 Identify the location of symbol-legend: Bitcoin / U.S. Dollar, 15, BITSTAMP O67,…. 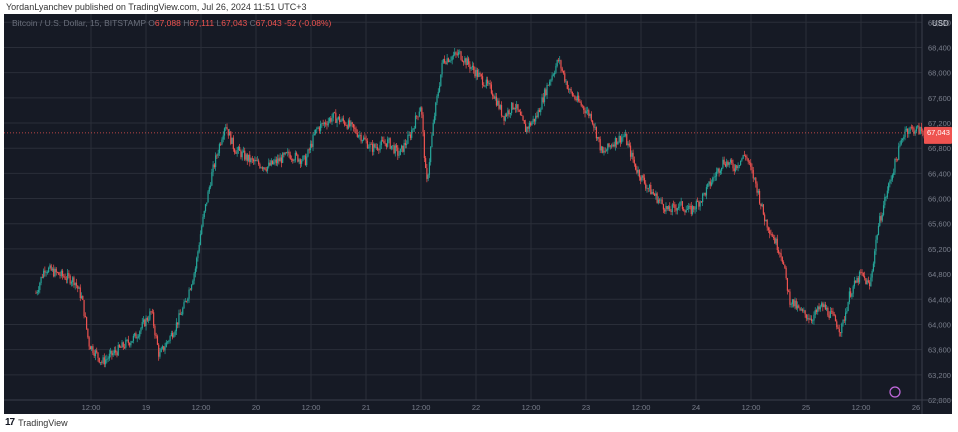
(171, 23).